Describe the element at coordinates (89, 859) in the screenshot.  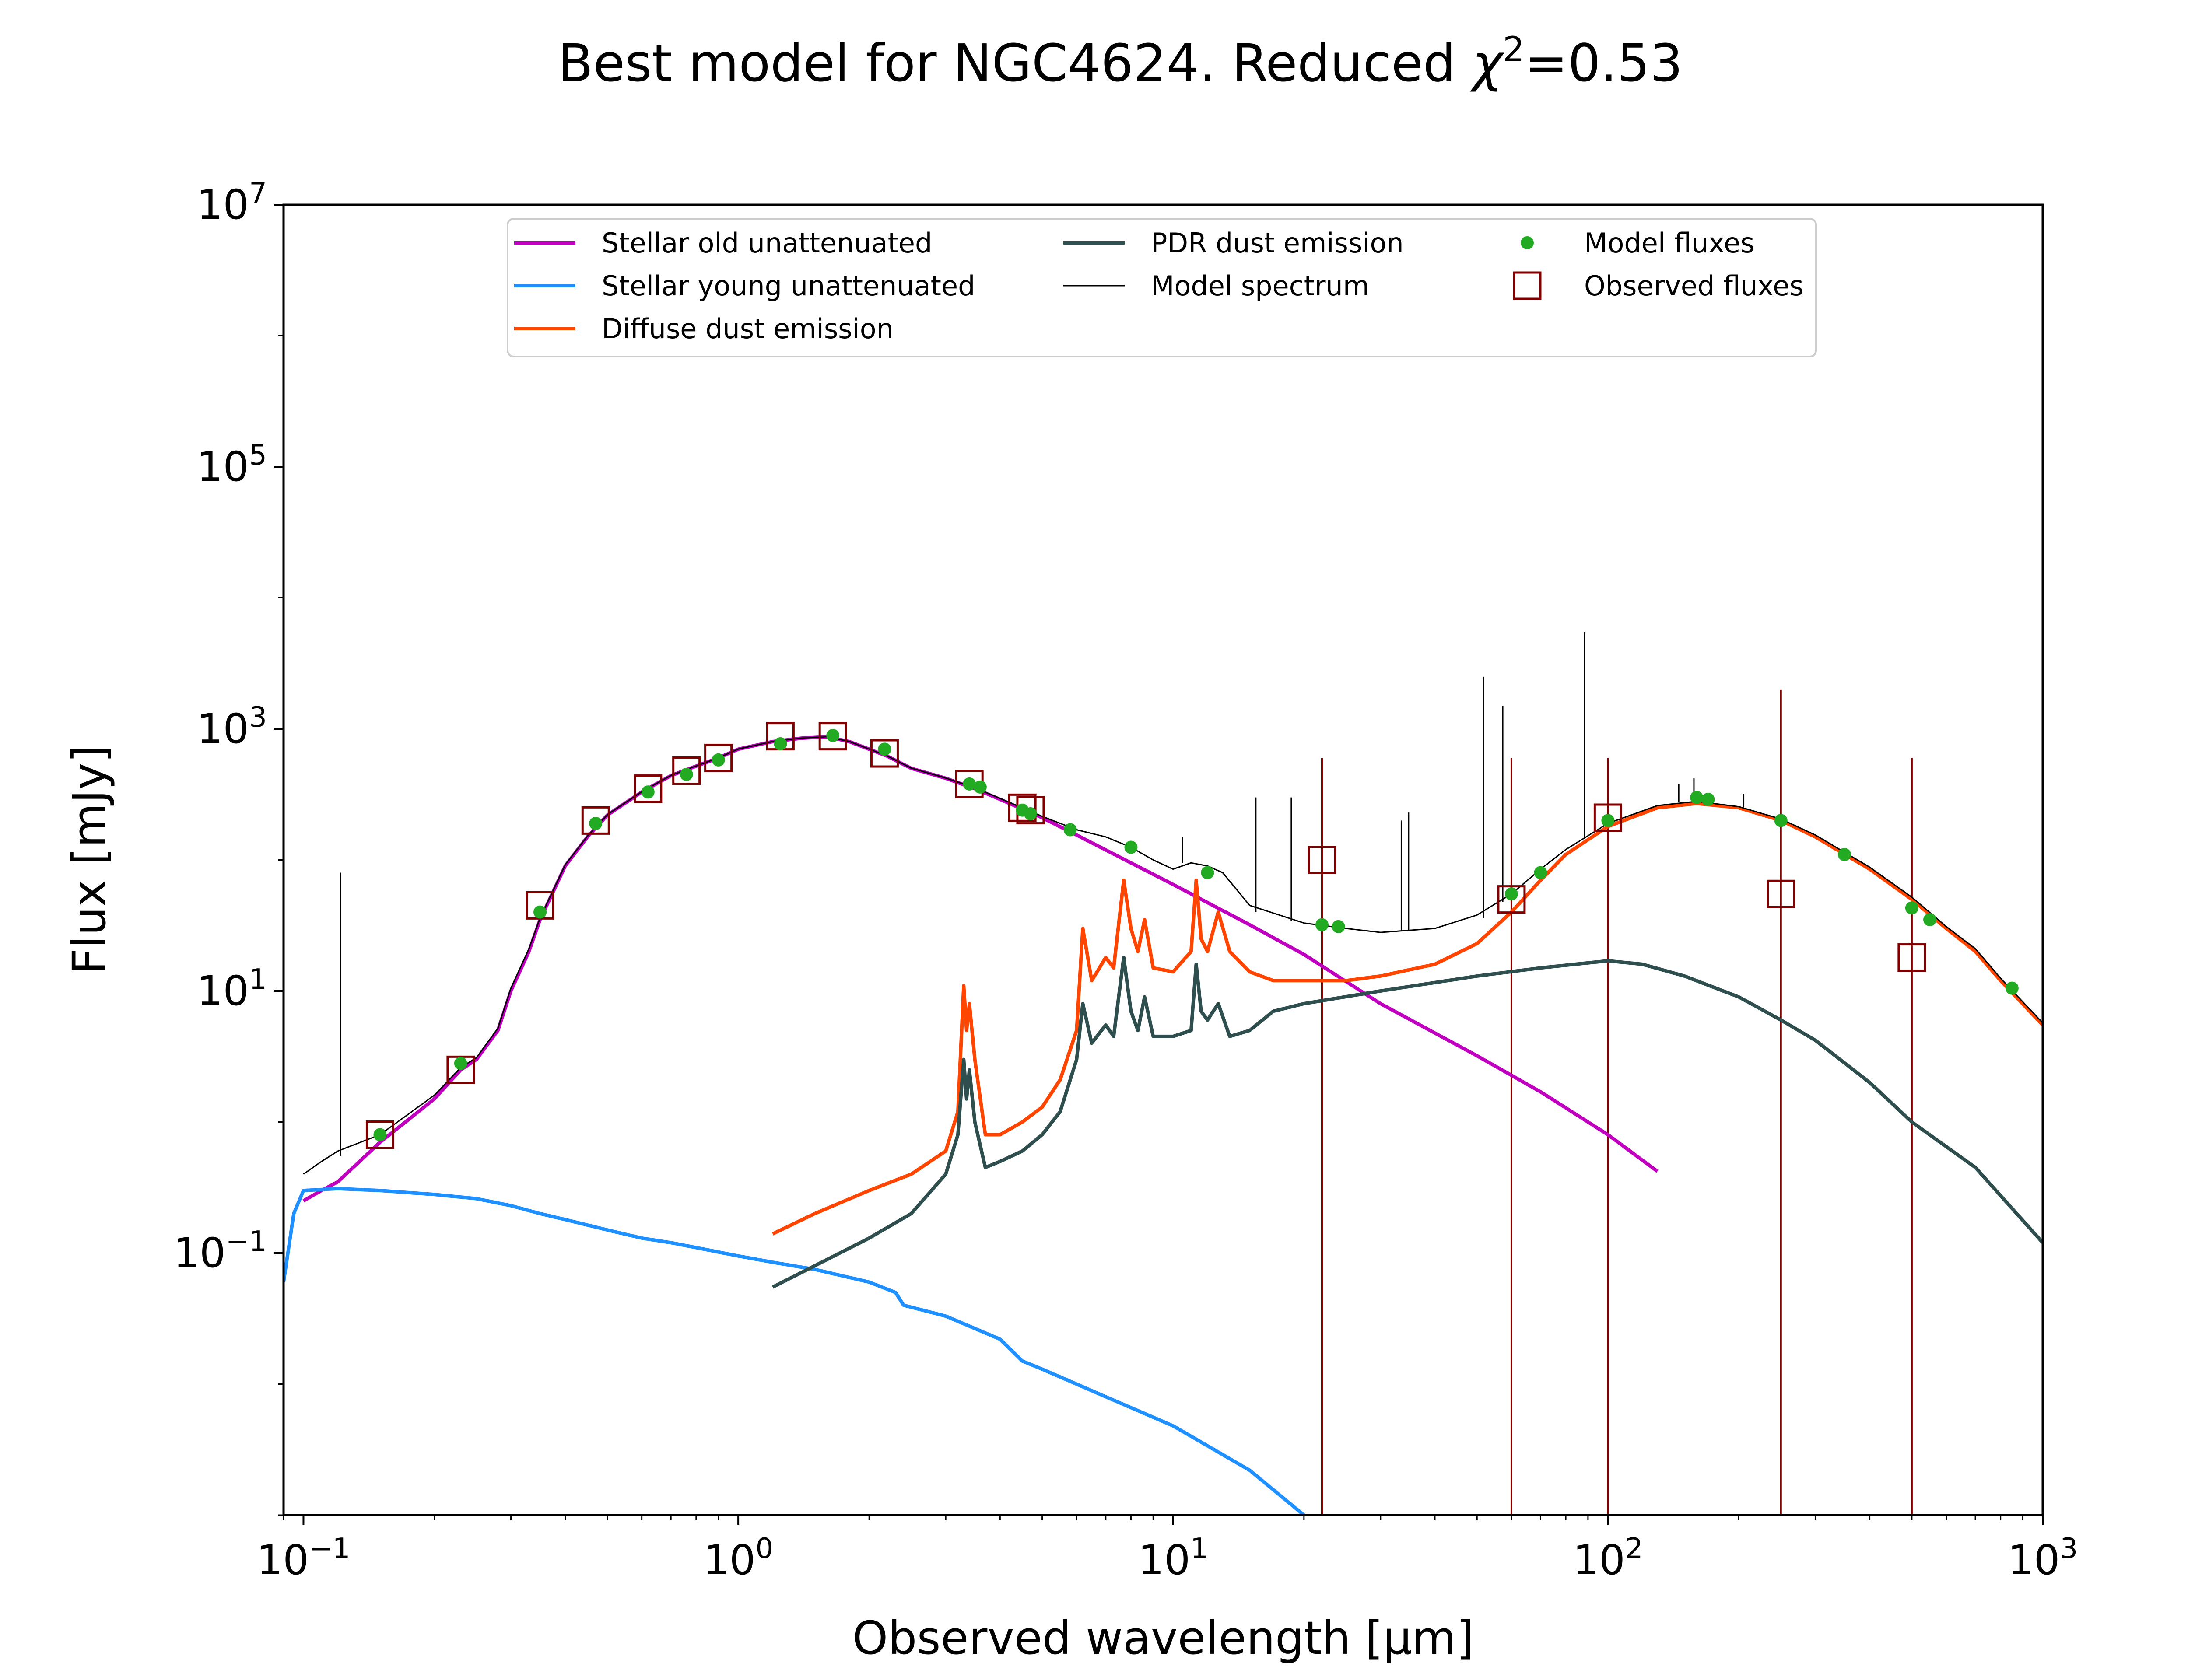
I see `y-axis-label: Flux [mJy]` at that location.